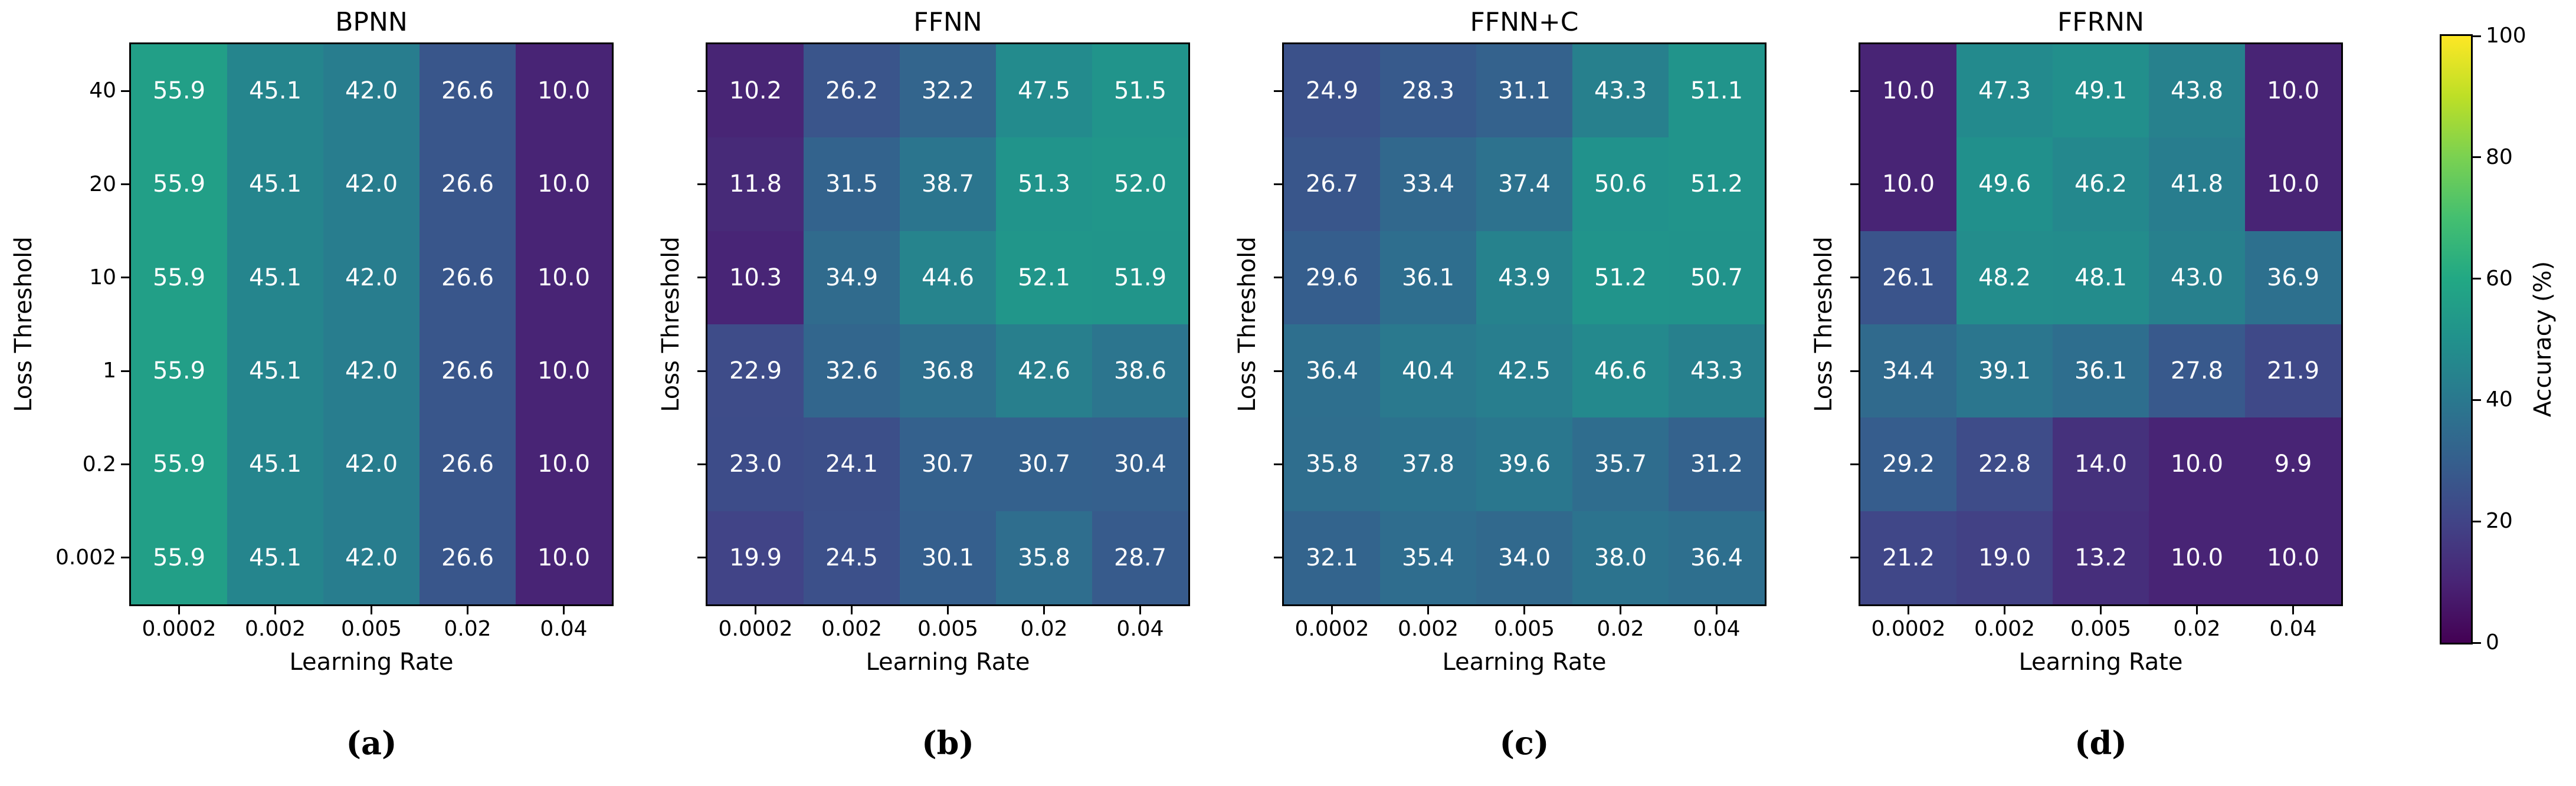 The height and width of the screenshot is (786, 2576). Describe the element at coordinates (1908, 371) in the screenshot. I see `heatmap-cell: 34.4` at that location.